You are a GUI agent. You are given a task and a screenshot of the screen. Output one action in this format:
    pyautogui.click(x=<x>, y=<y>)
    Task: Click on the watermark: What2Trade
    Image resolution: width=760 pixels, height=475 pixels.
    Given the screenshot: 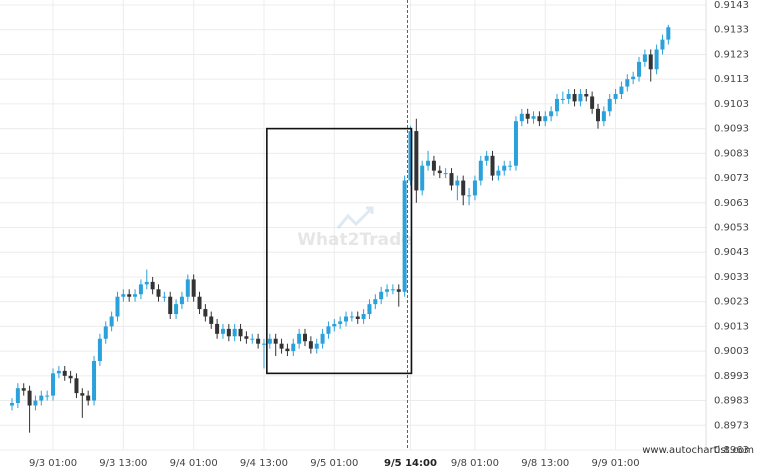 What is the action you would take?
    pyautogui.click(x=355, y=228)
    